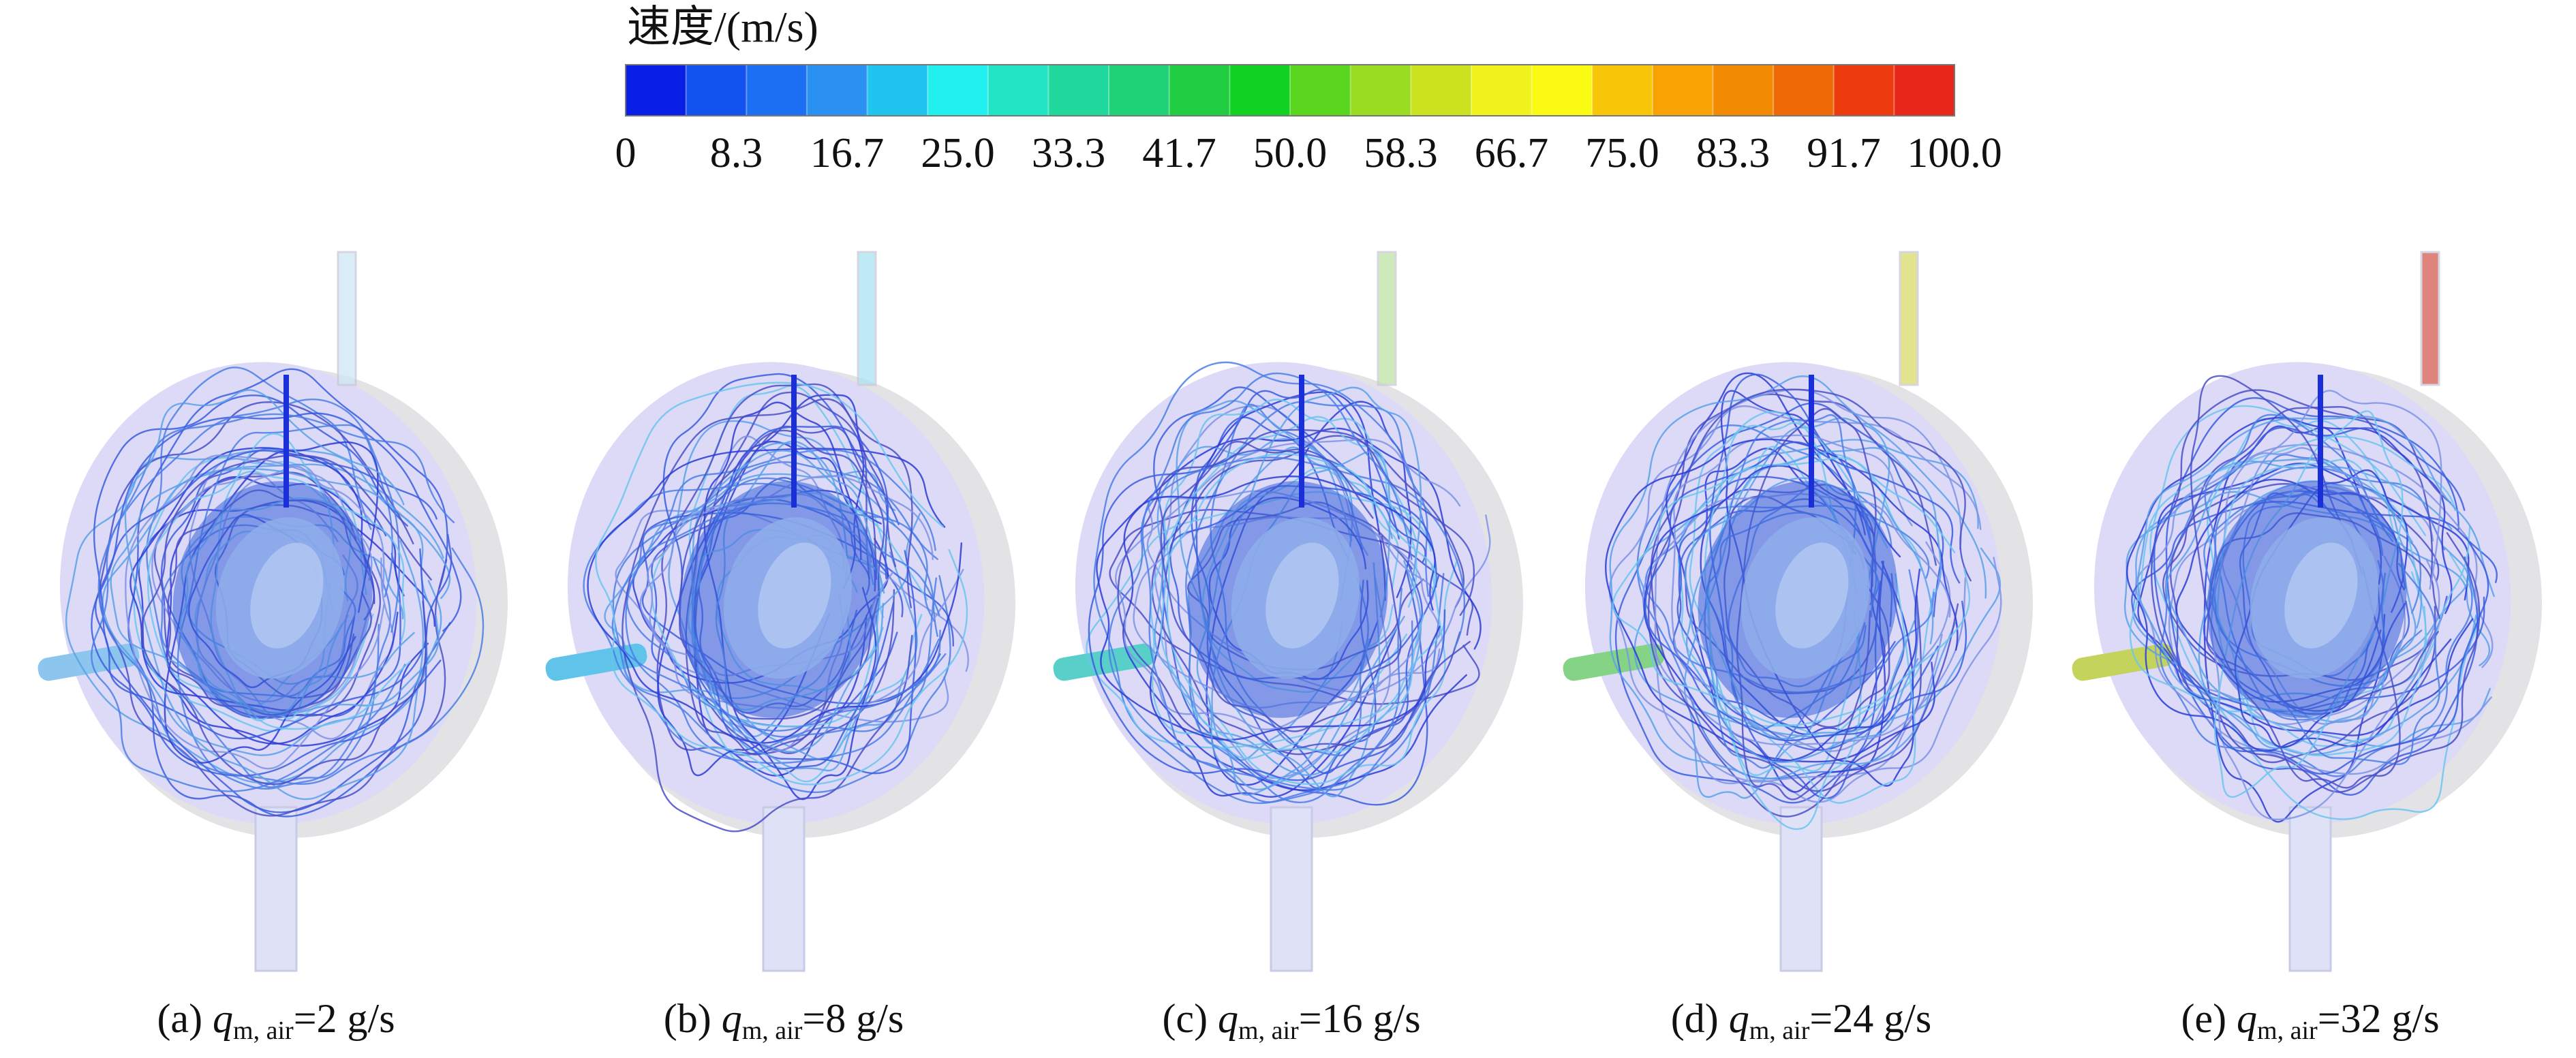  Describe the element at coordinates (344, 1018) in the screenshot. I see `caption-value: =2 g/s` at that location.